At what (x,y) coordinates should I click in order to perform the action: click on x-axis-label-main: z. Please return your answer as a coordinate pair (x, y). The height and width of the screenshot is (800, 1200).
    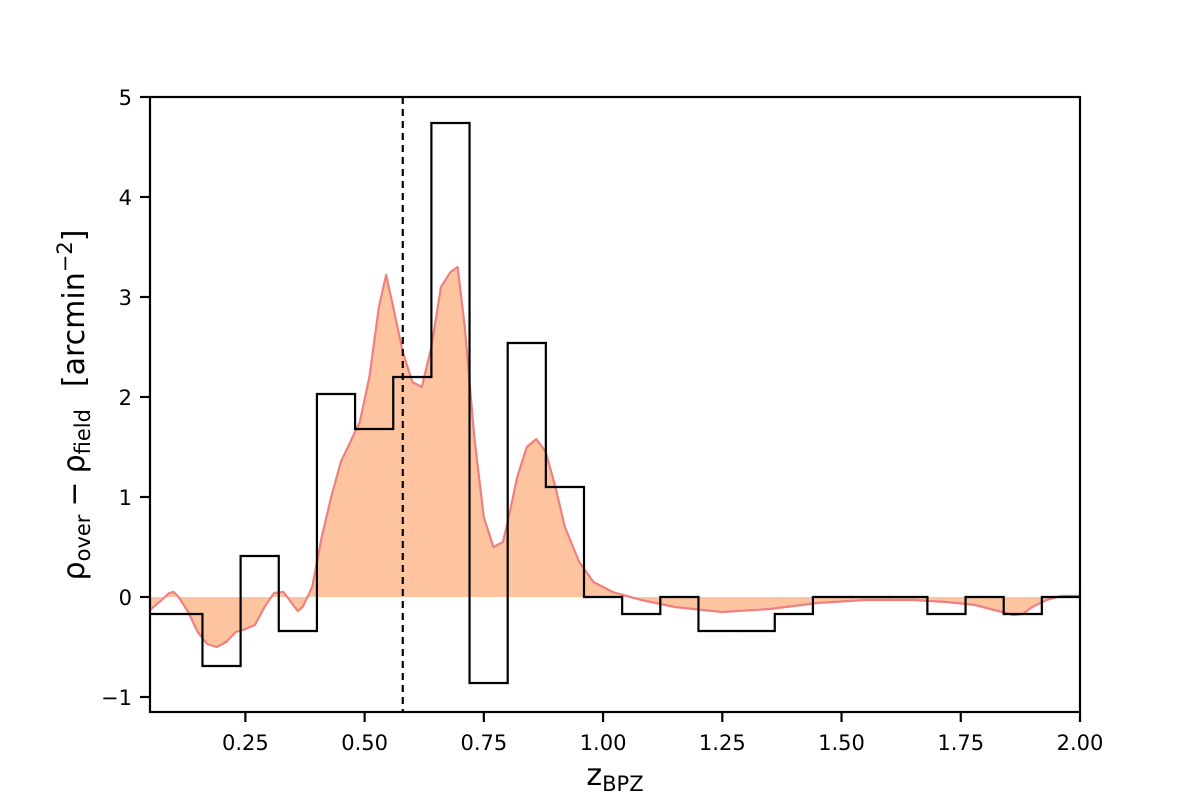
    Looking at the image, I should click on (594, 775).